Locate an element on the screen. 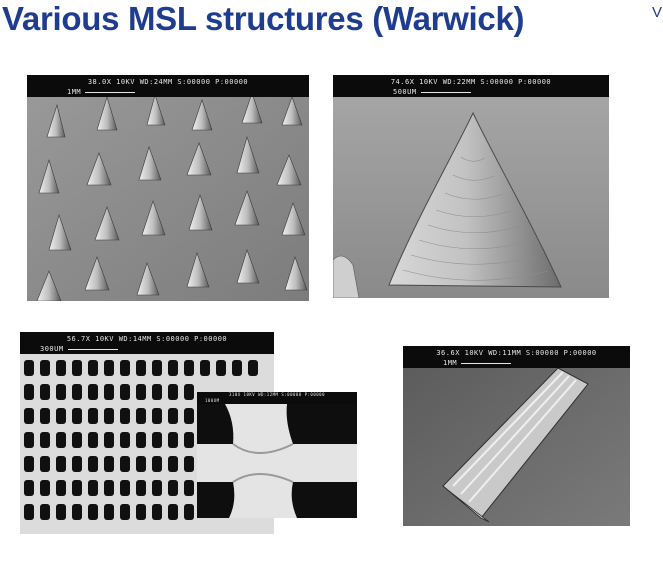  sem-readout: 56.7X 10KV WD:14MM S:00000 P:00000 300UM is located at coordinates (147, 343).